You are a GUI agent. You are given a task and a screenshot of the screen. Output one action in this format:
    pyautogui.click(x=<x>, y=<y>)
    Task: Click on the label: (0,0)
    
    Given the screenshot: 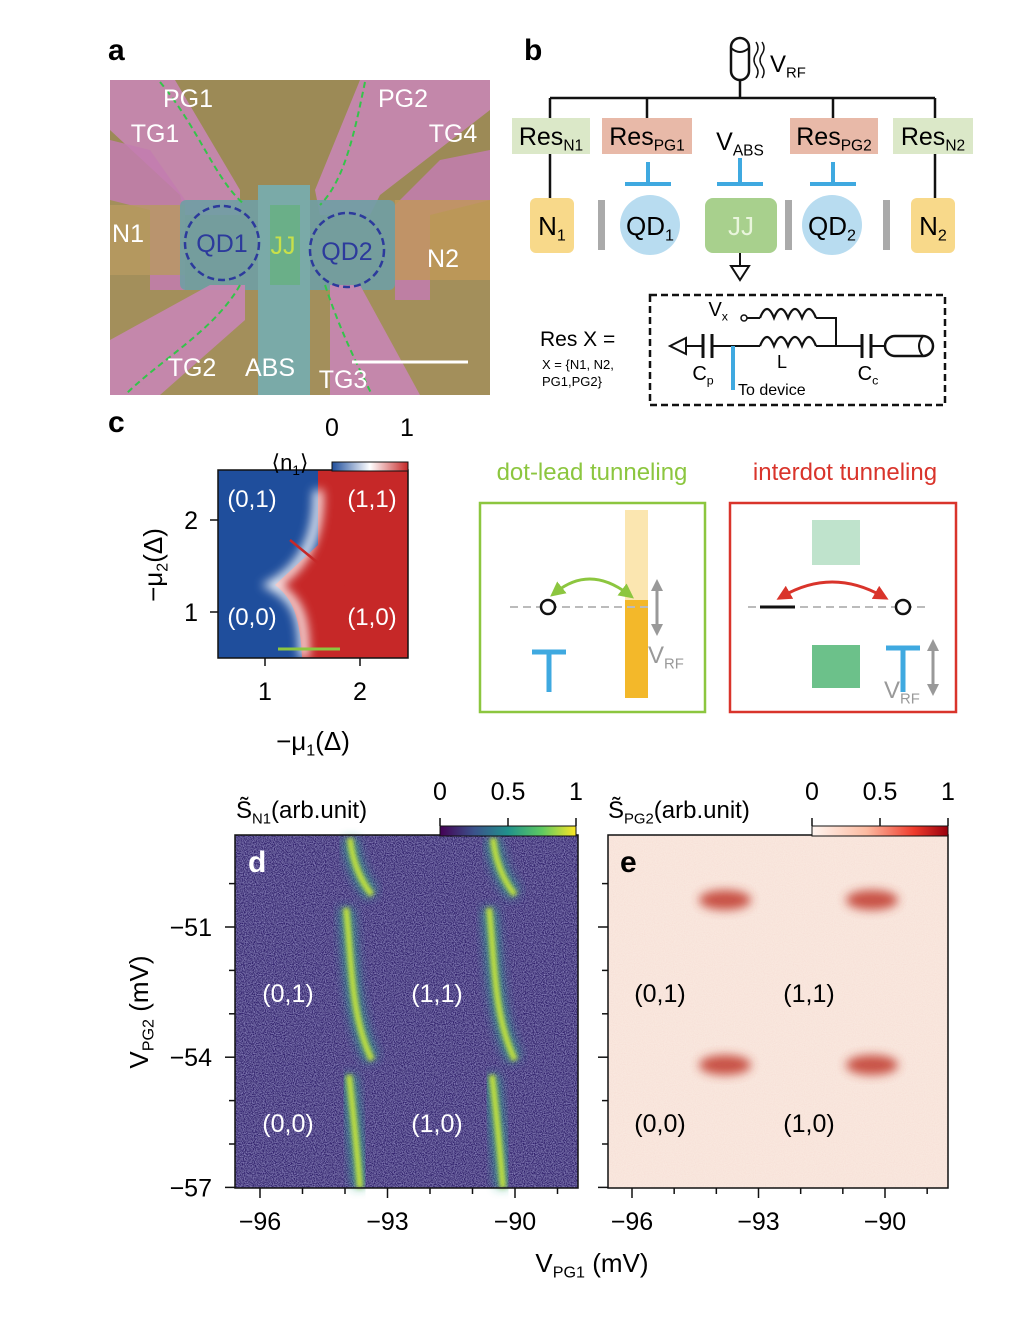 What is the action you would take?
    pyautogui.click(x=251, y=617)
    